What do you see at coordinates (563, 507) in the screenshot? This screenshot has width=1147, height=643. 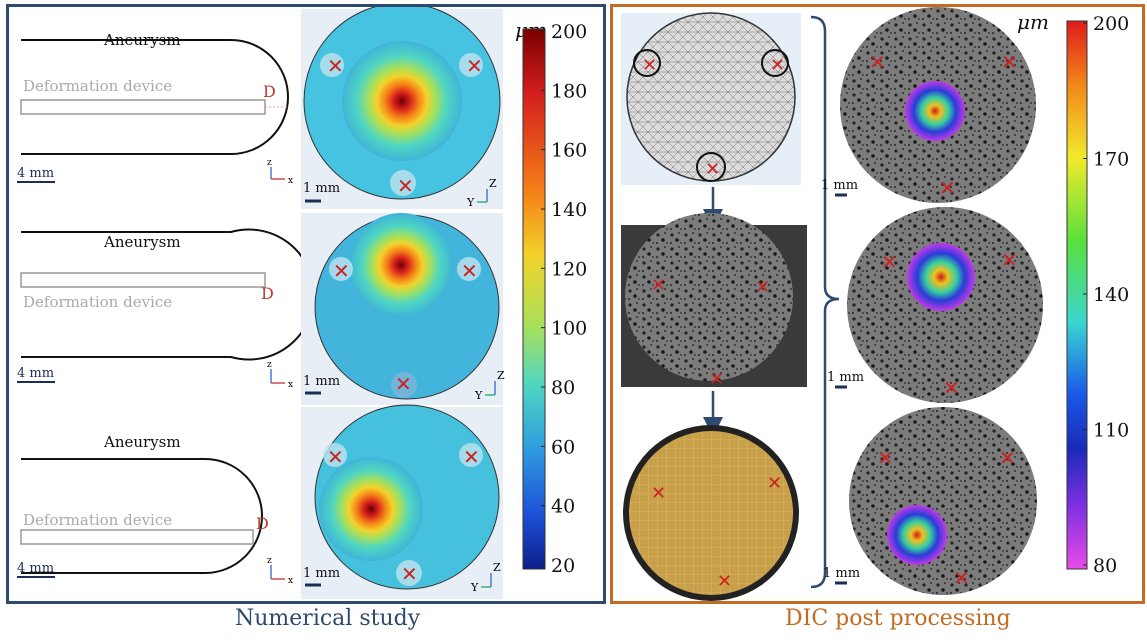 I see `colorbar-tick-label: 40` at bounding box center [563, 507].